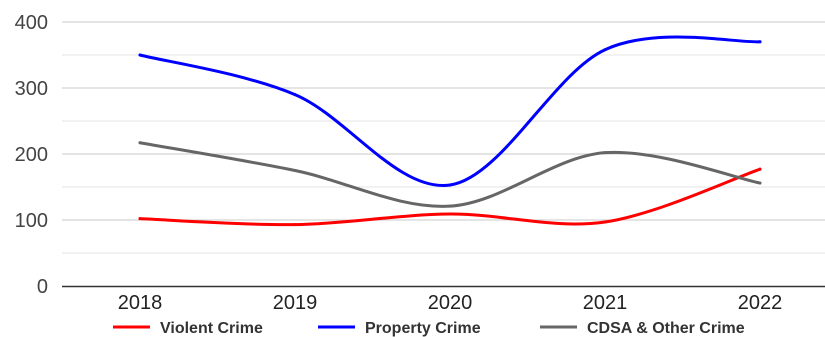 The width and height of the screenshot is (825, 337). What do you see at coordinates (450, 197) in the screenshot?
I see `series-line-violent-crime` at bounding box center [450, 197].